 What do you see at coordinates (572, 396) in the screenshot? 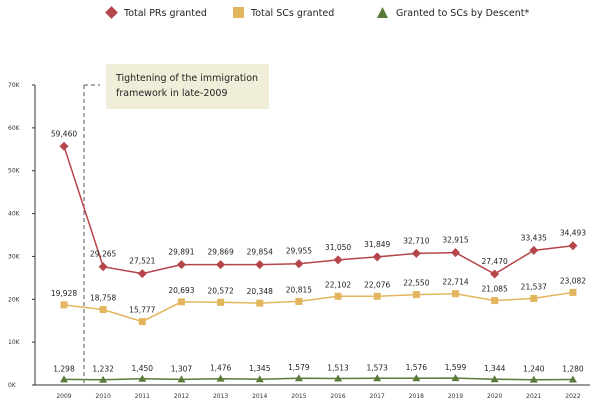
I see `x-tick-label: 2022` at bounding box center [572, 396].